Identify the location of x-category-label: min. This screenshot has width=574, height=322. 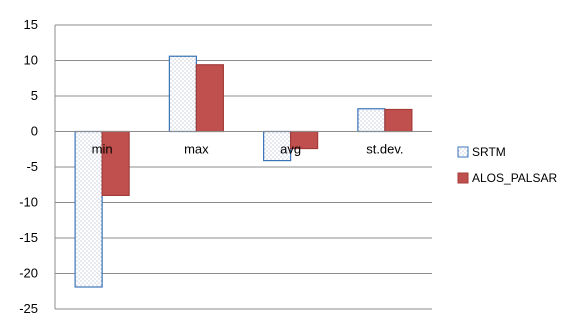
(102, 149).